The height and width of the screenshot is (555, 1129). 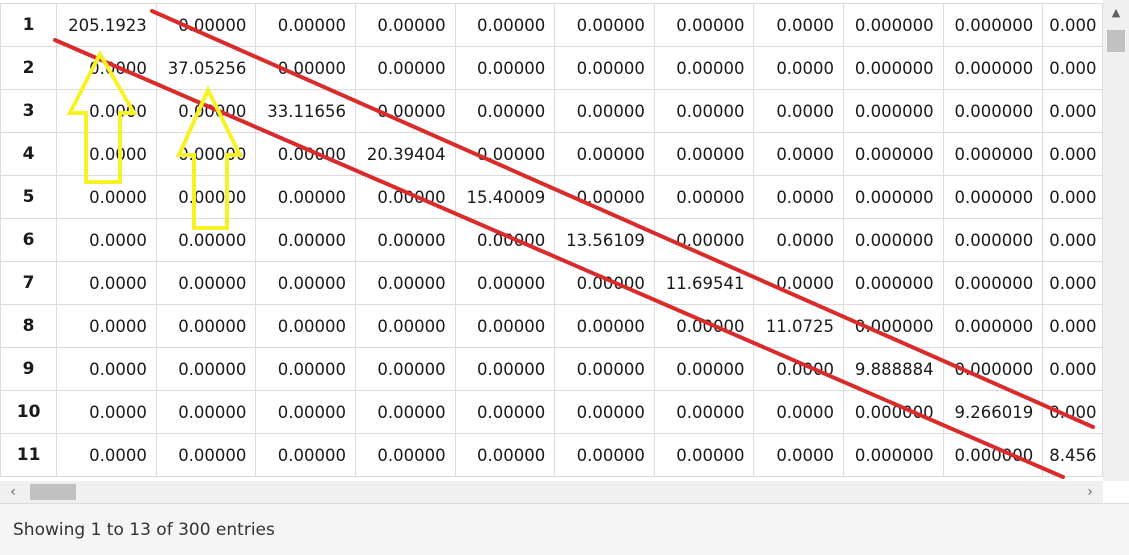 What do you see at coordinates (1090, 492) in the screenshot?
I see `chevron-right-icon: ›` at bounding box center [1090, 492].